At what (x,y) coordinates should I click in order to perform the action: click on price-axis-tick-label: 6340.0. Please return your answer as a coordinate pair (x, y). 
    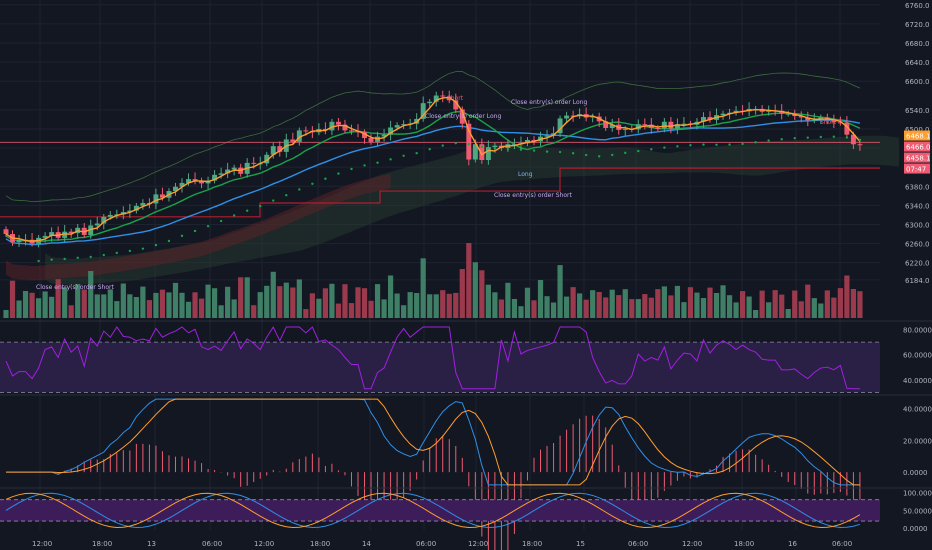
    Looking at the image, I should click on (917, 206).